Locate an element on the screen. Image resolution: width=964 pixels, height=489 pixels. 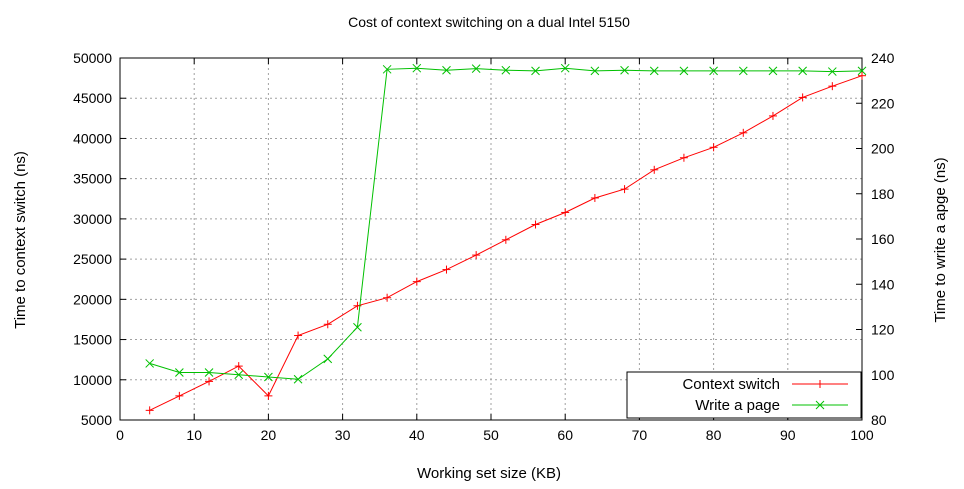
y2-tick-label: 180 is located at coordinates (883, 194).